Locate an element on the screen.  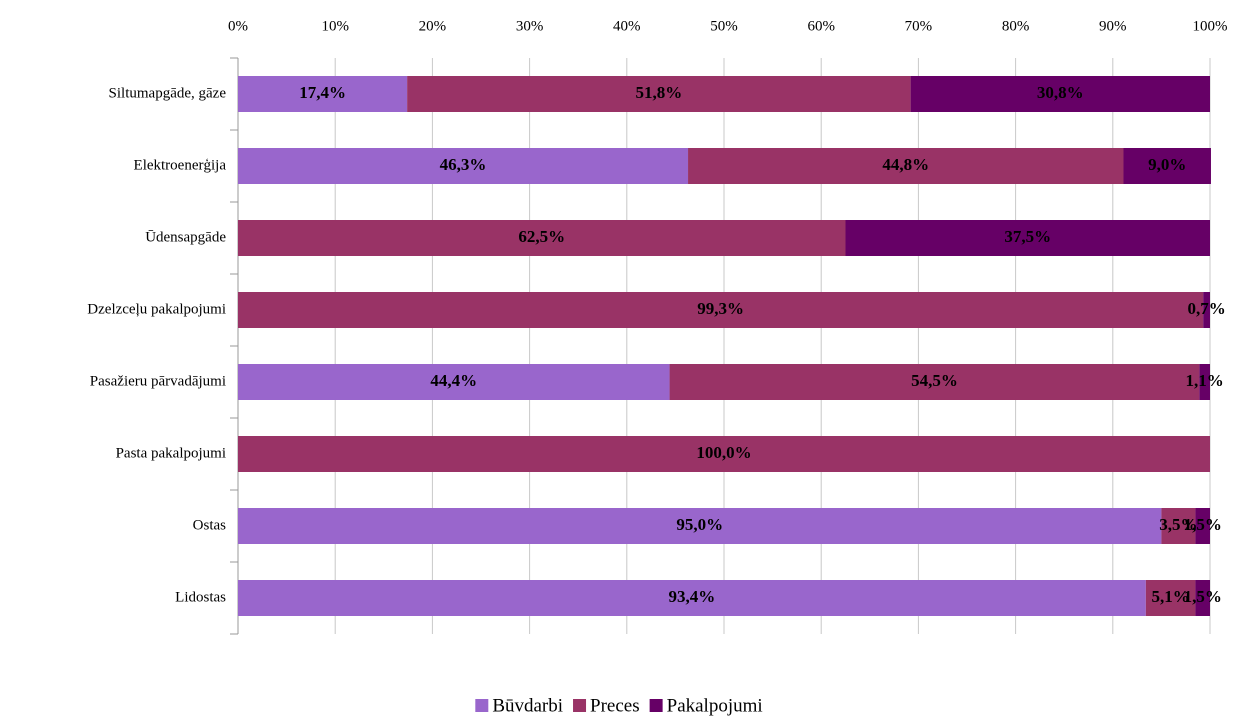
legend-label: Būvdarbi is located at coordinates (527, 705).